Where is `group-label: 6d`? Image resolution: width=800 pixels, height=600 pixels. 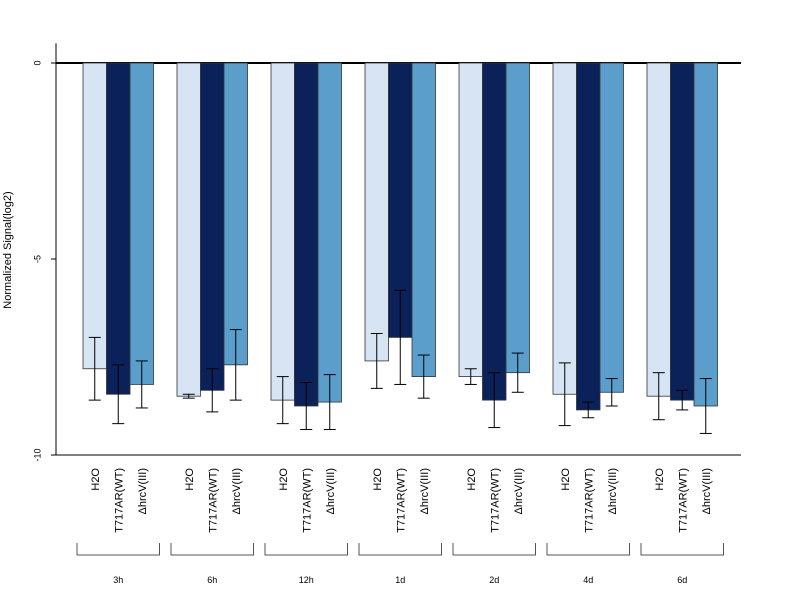
group-label: 6d is located at coordinates (682, 580).